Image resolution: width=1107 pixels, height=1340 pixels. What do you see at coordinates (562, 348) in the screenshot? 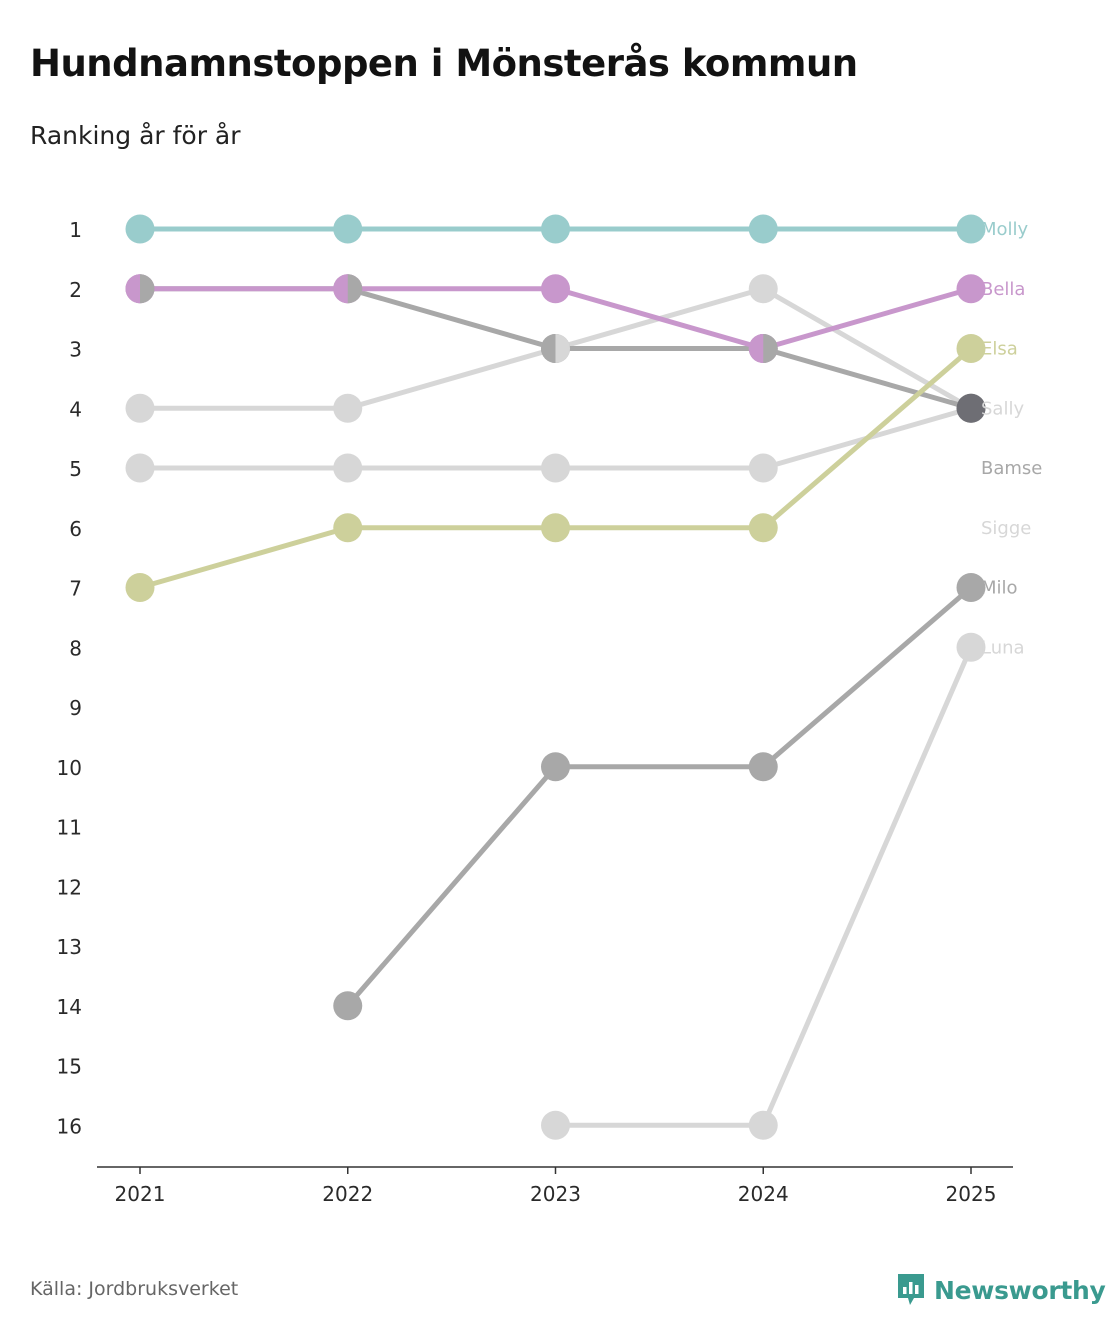
I see `shared-point-2023-rank-3-right-half` at bounding box center [562, 348].